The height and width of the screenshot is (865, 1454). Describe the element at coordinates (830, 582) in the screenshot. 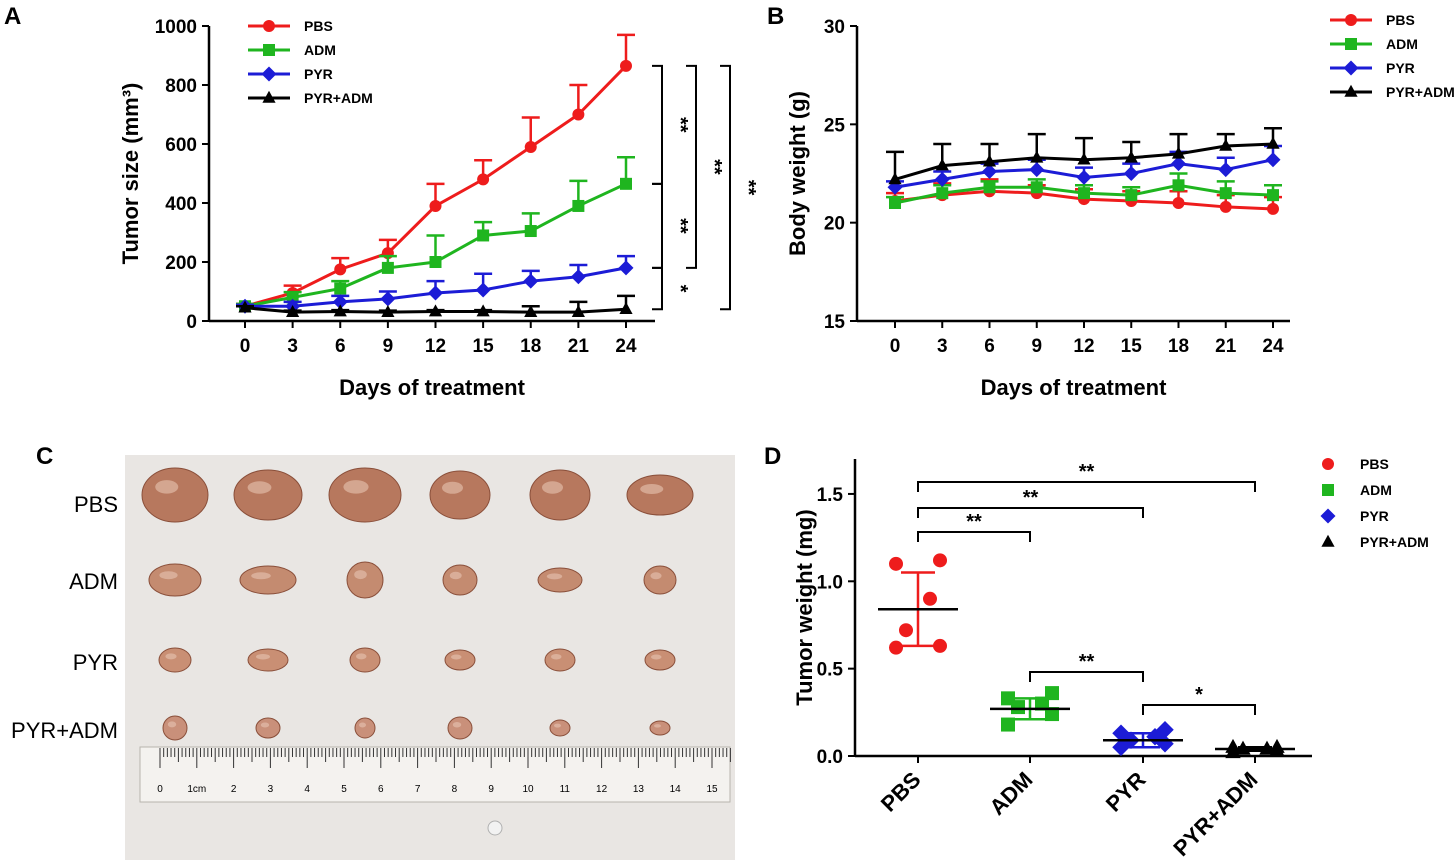

I see `y-tick-label: 1.0` at that location.